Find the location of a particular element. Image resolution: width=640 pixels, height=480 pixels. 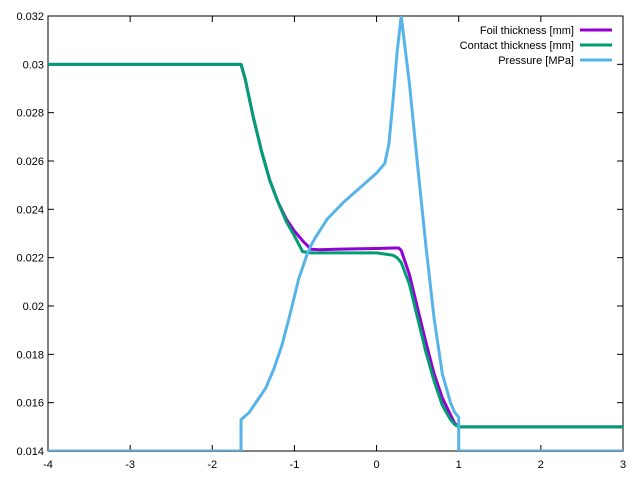

legend-label-2: Pressure [MPa] is located at coordinates (536, 61).